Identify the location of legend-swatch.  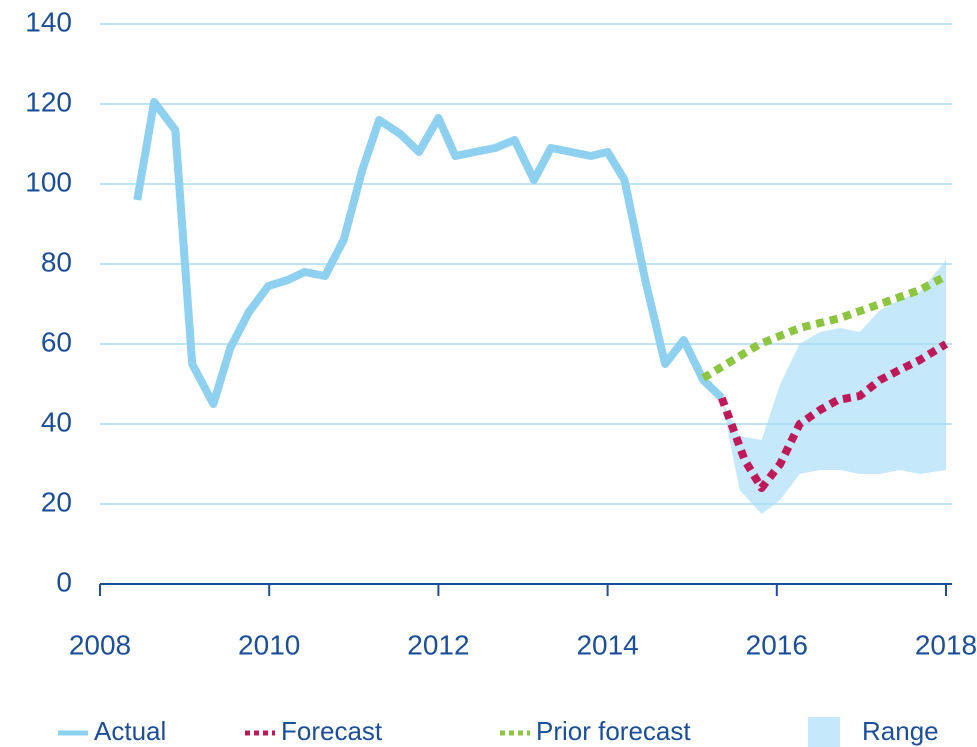
(824, 732).